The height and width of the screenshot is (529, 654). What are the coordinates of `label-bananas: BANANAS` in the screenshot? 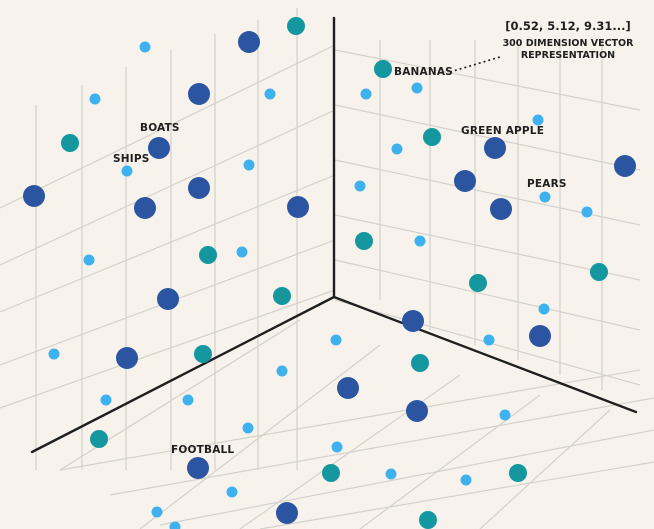 It's located at (423, 72).